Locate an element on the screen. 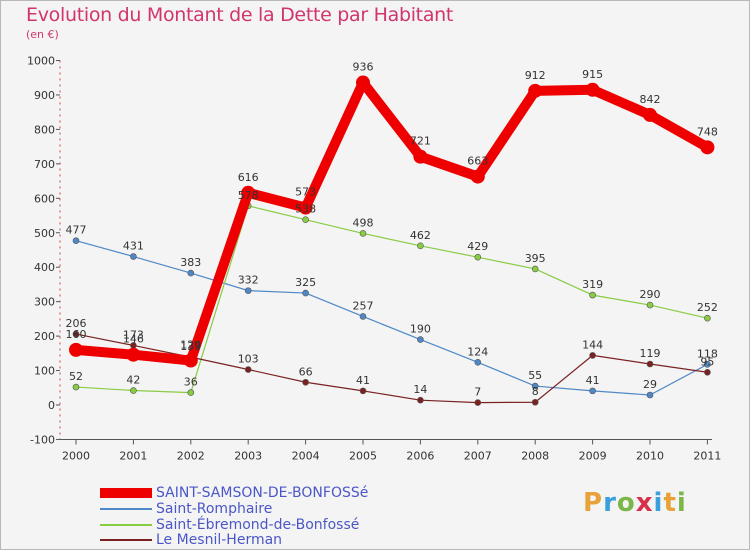  y-tick-label: 300 is located at coordinates (44, 302).